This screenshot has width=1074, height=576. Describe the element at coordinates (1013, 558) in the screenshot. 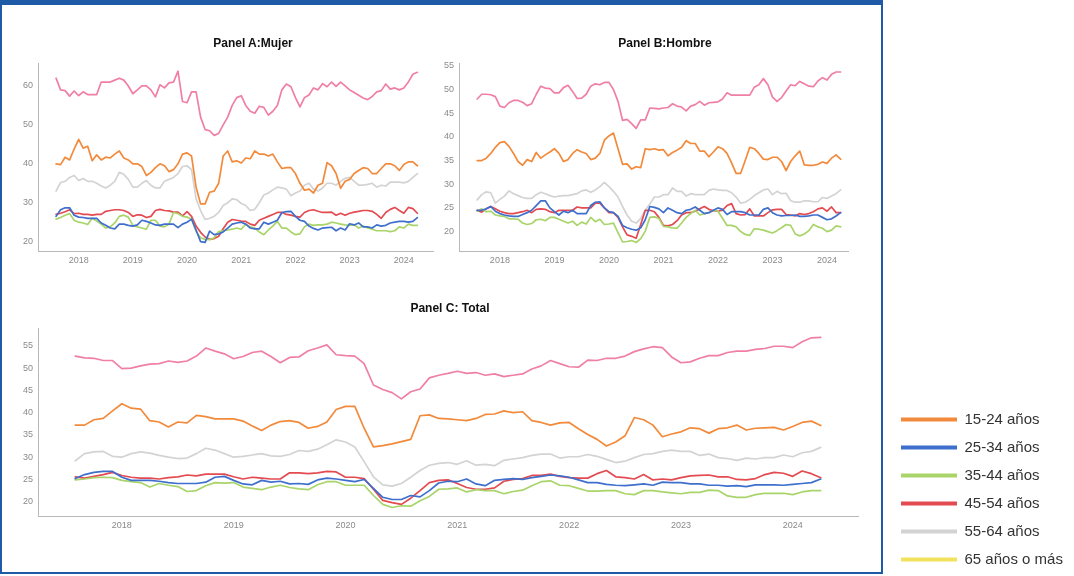

I see `legend-label: 65 años o más` at that location.